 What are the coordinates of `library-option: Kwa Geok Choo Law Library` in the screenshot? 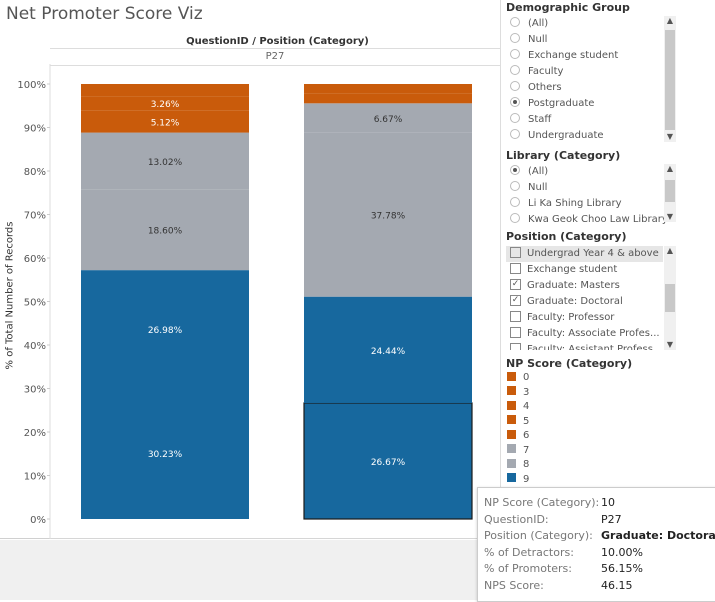 It's located at (589, 220).